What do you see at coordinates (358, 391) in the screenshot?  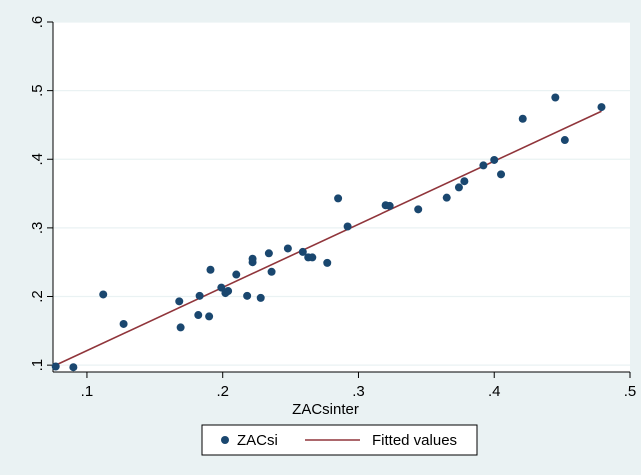 I see `x-tick-label: .3` at bounding box center [358, 391].